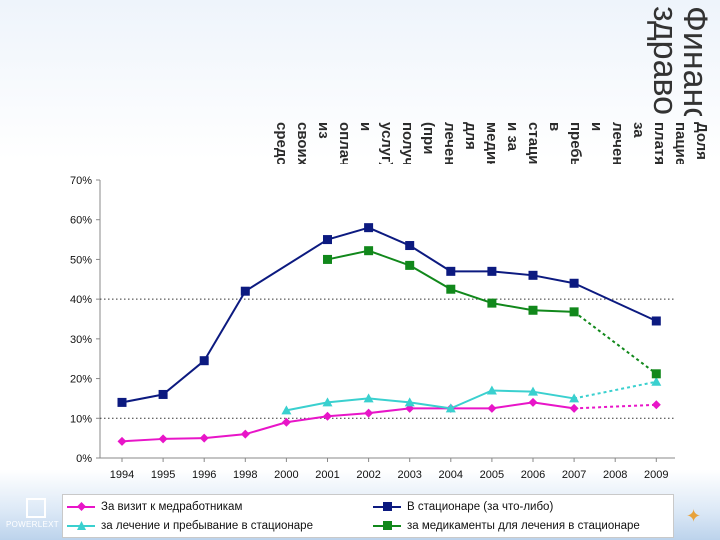 The width and height of the screenshot is (720, 540). Describe the element at coordinates (122, 475) in the screenshot. I see `x-tick-label: 1994` at that location.